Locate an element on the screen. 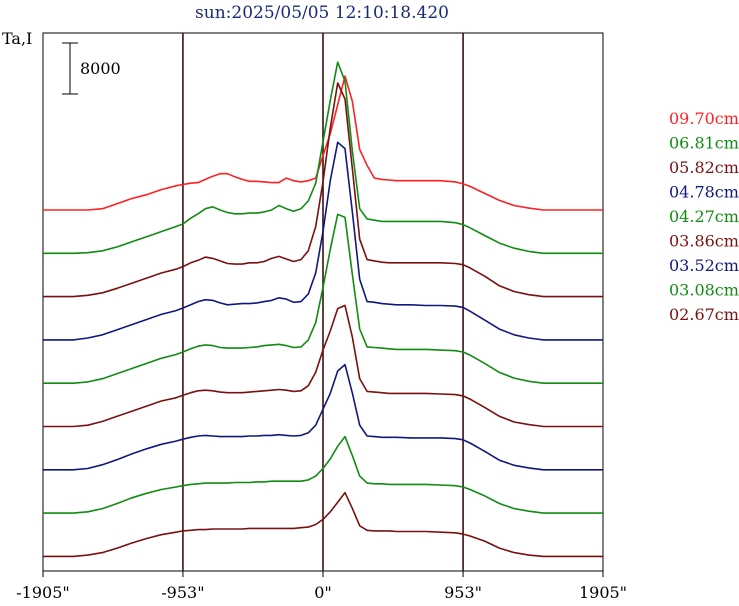 The image size is (739, 606). intensity-scale-bar: 8000 is located at coordinates (91, 68).